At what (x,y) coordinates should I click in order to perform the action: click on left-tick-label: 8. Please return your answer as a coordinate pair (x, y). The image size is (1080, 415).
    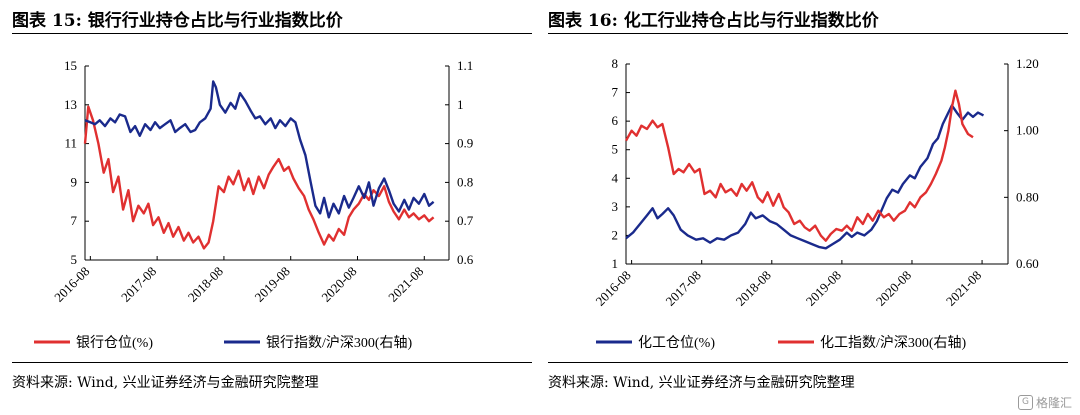
    Looking at the image, I should click on (615, 63).